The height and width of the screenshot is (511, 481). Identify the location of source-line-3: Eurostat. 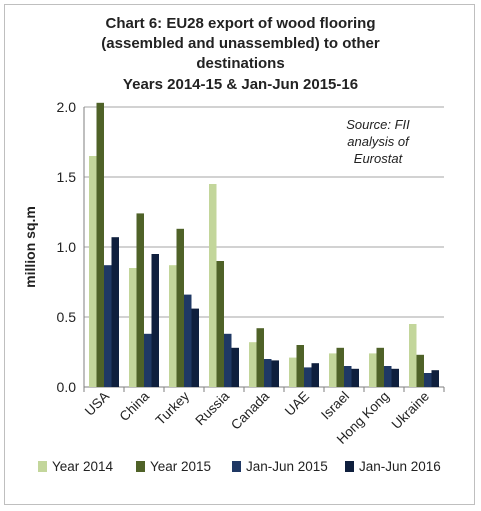
(378, 158).